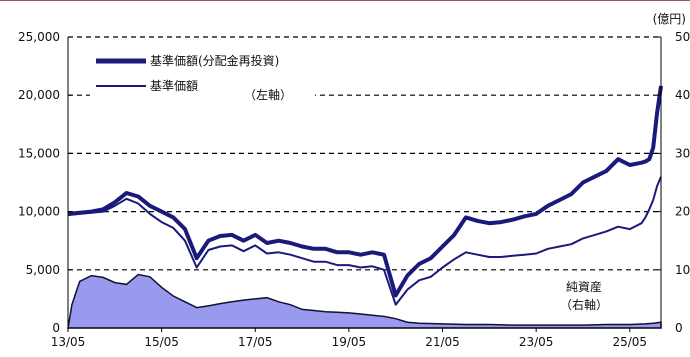 The height and width of the screenshot is (357, 690). Describe the element at coordinates (268, 94) in the screenshot. I see `left-axis-note: （左軸）` at that location.